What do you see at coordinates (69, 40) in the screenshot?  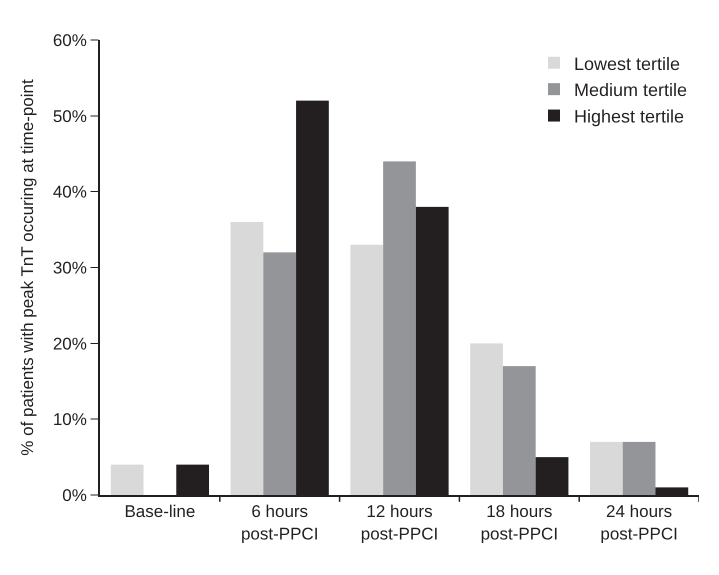 I see `y-tick-label: 60%` at bounding box center [69, 40].